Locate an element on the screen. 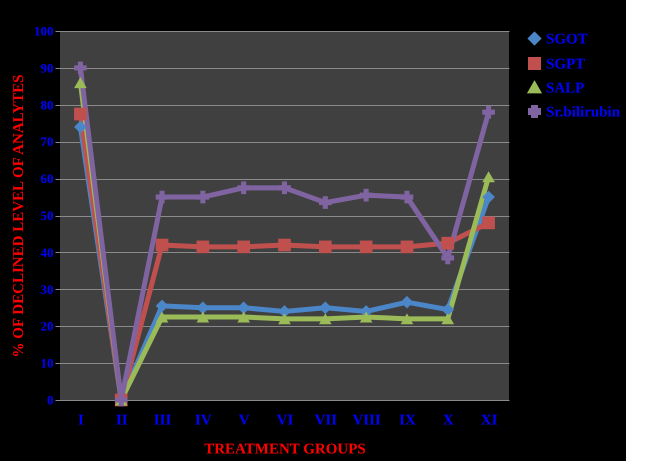 This screenshot has width=665, height=472. y-tick-label: 50 is located at coordinates (47, 215).